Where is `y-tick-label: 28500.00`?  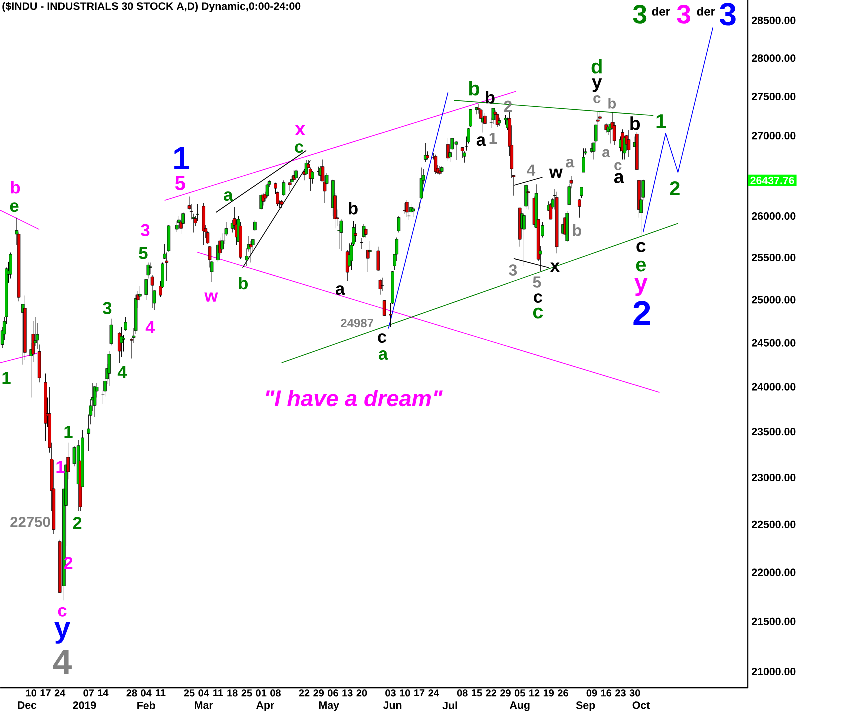
y-tick-label: 28500.00 is located at coordinates (774, 20).